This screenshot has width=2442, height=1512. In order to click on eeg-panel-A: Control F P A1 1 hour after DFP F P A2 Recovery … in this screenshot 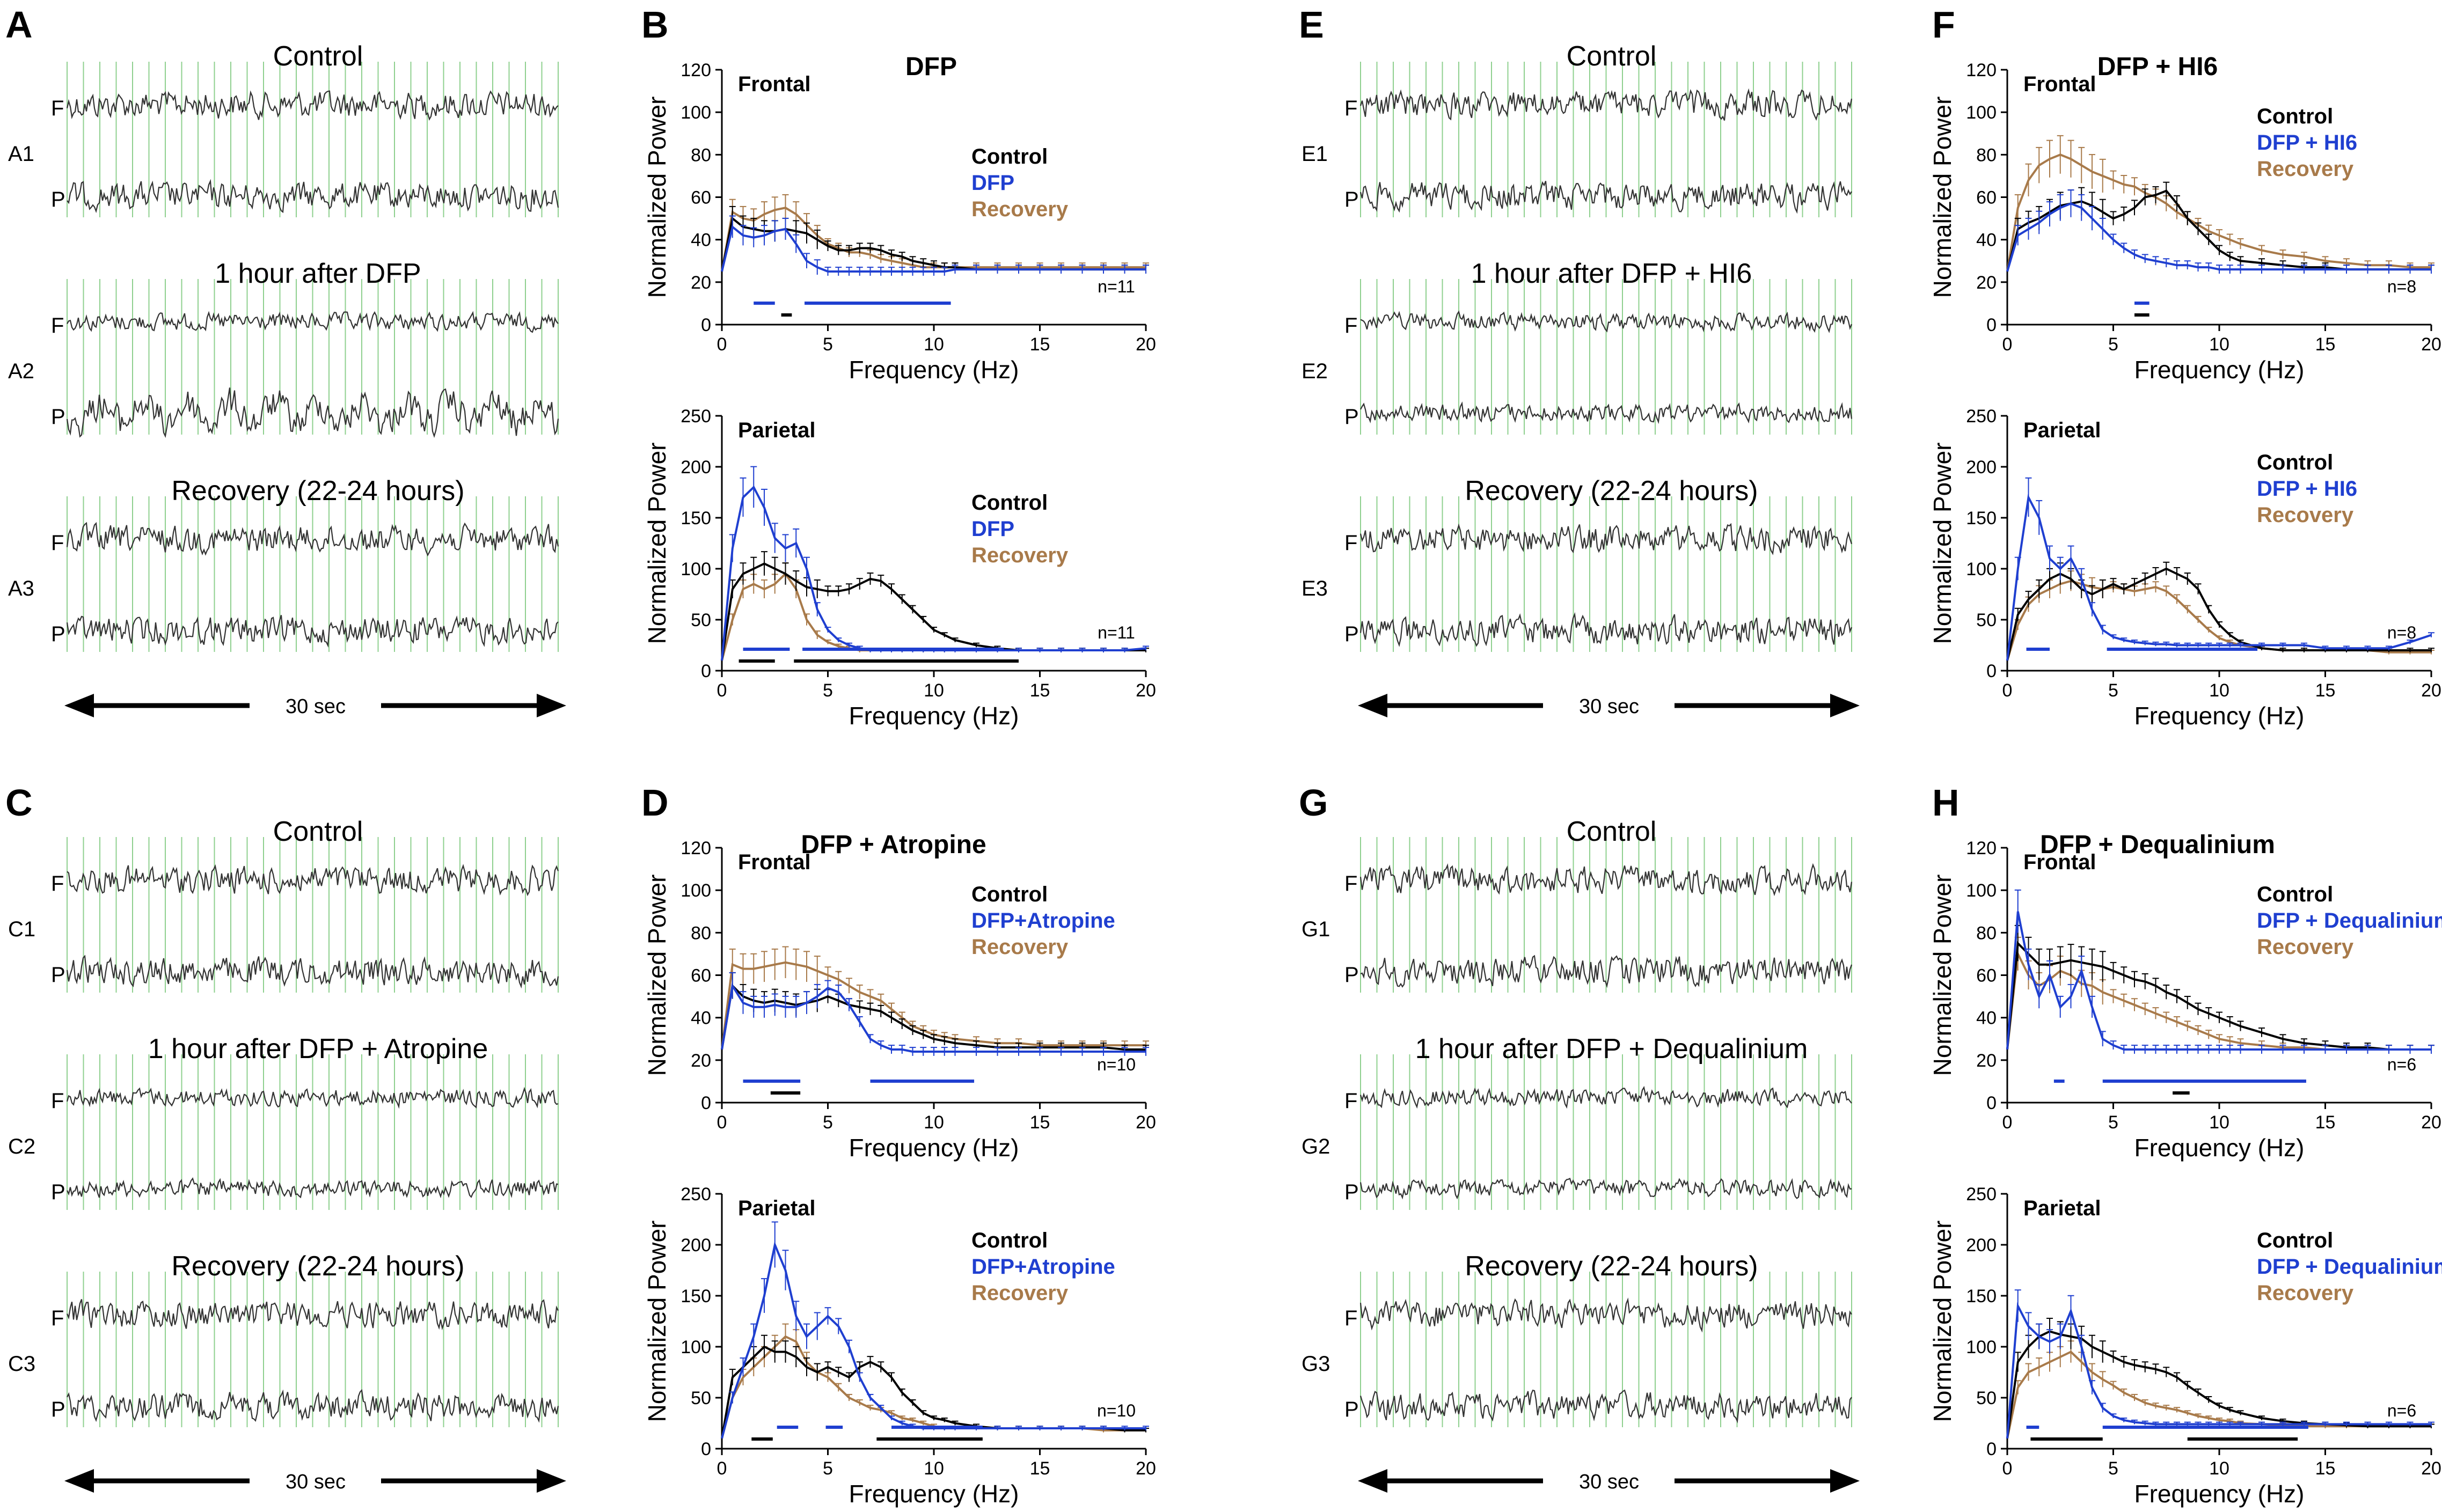, I will do `click(287, 379)`.